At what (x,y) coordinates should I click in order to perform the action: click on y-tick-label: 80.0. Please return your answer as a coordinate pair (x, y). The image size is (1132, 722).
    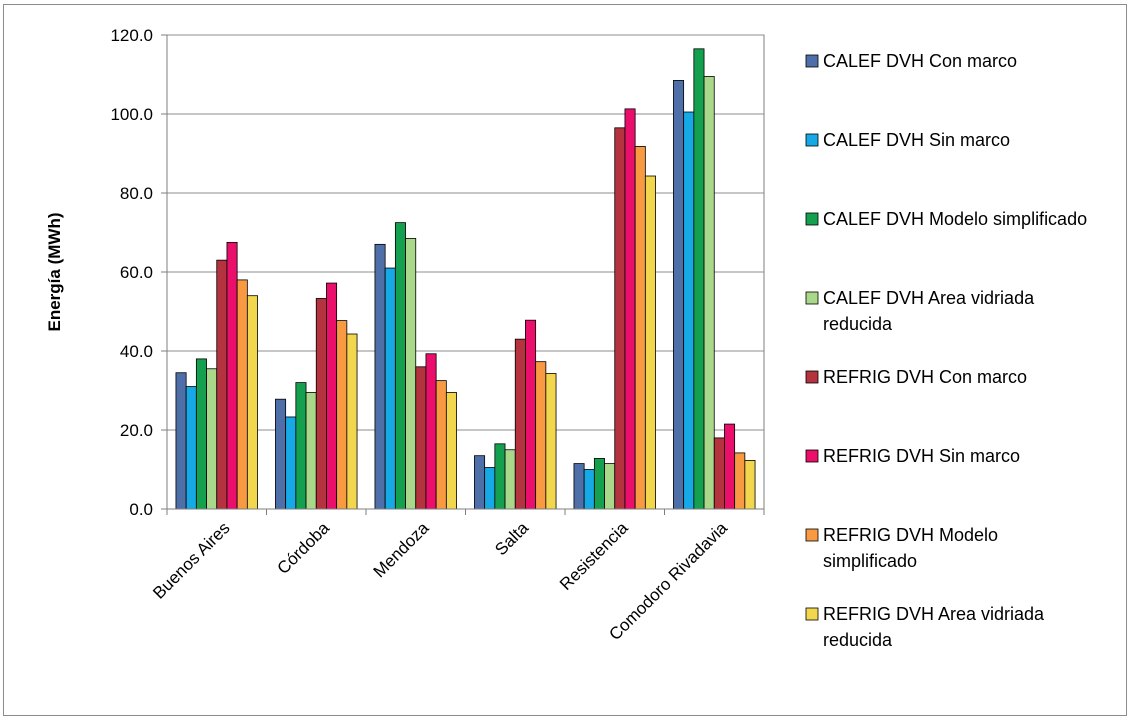
    Looking at the image, I should click on (136, 193).